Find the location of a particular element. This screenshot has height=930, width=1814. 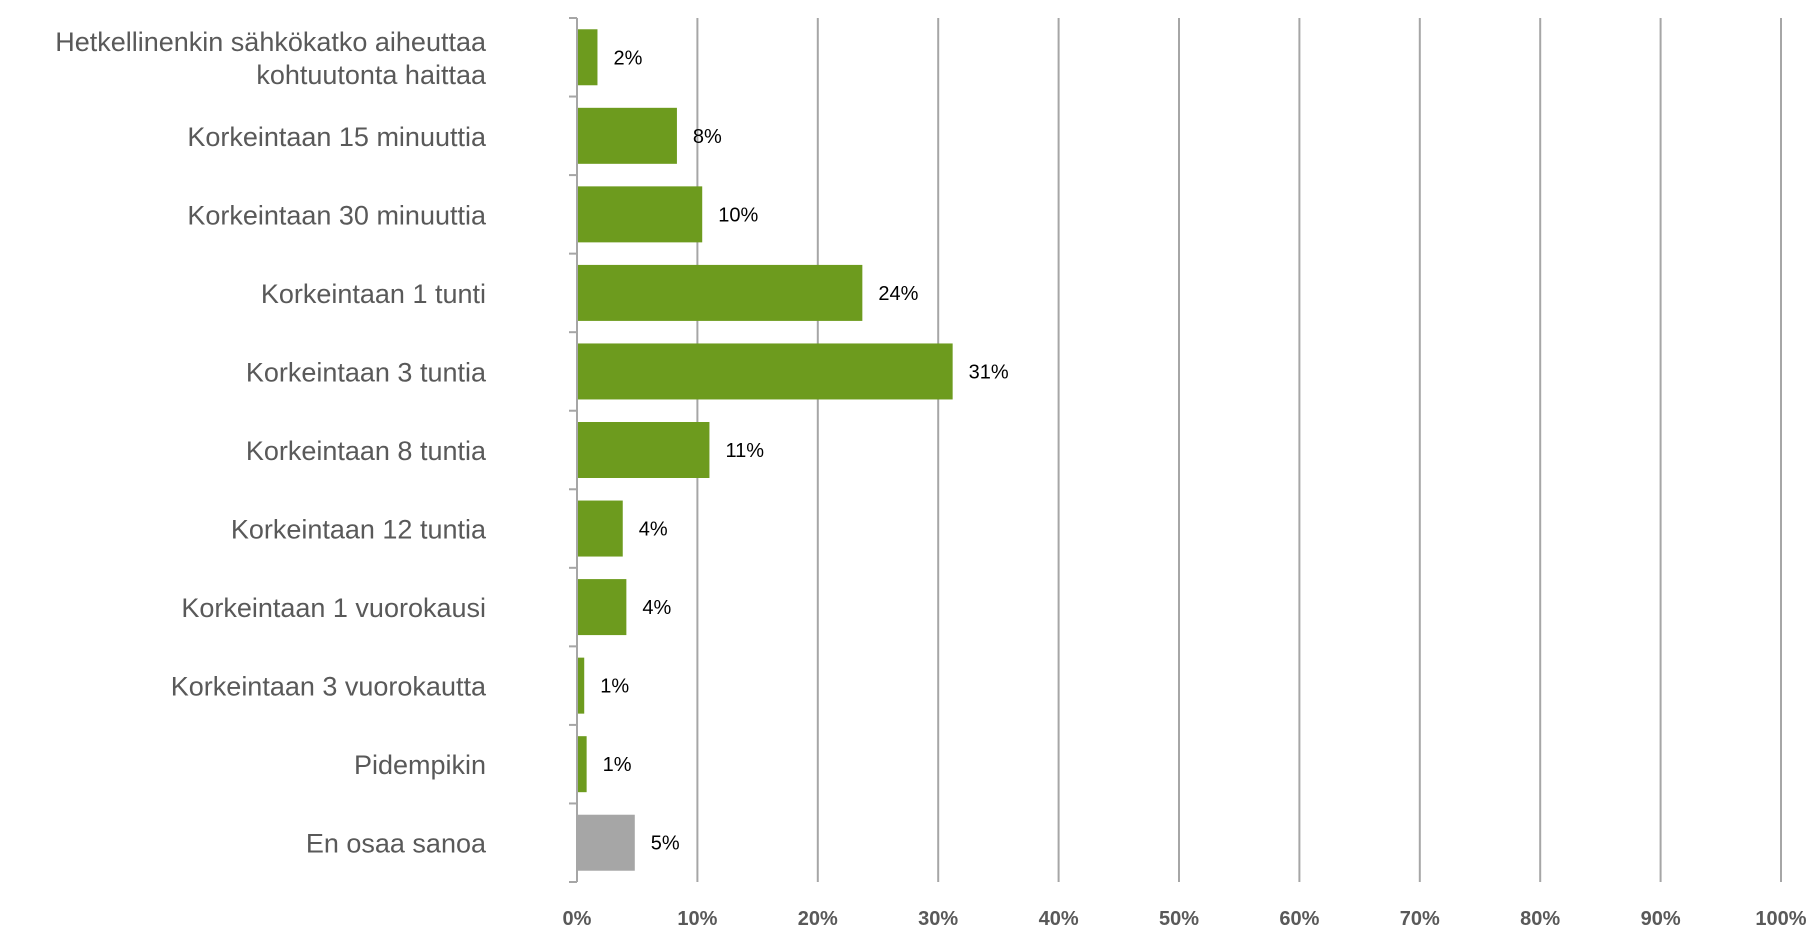

x-tick-label: 50% is located at coordinates (1179, 919).